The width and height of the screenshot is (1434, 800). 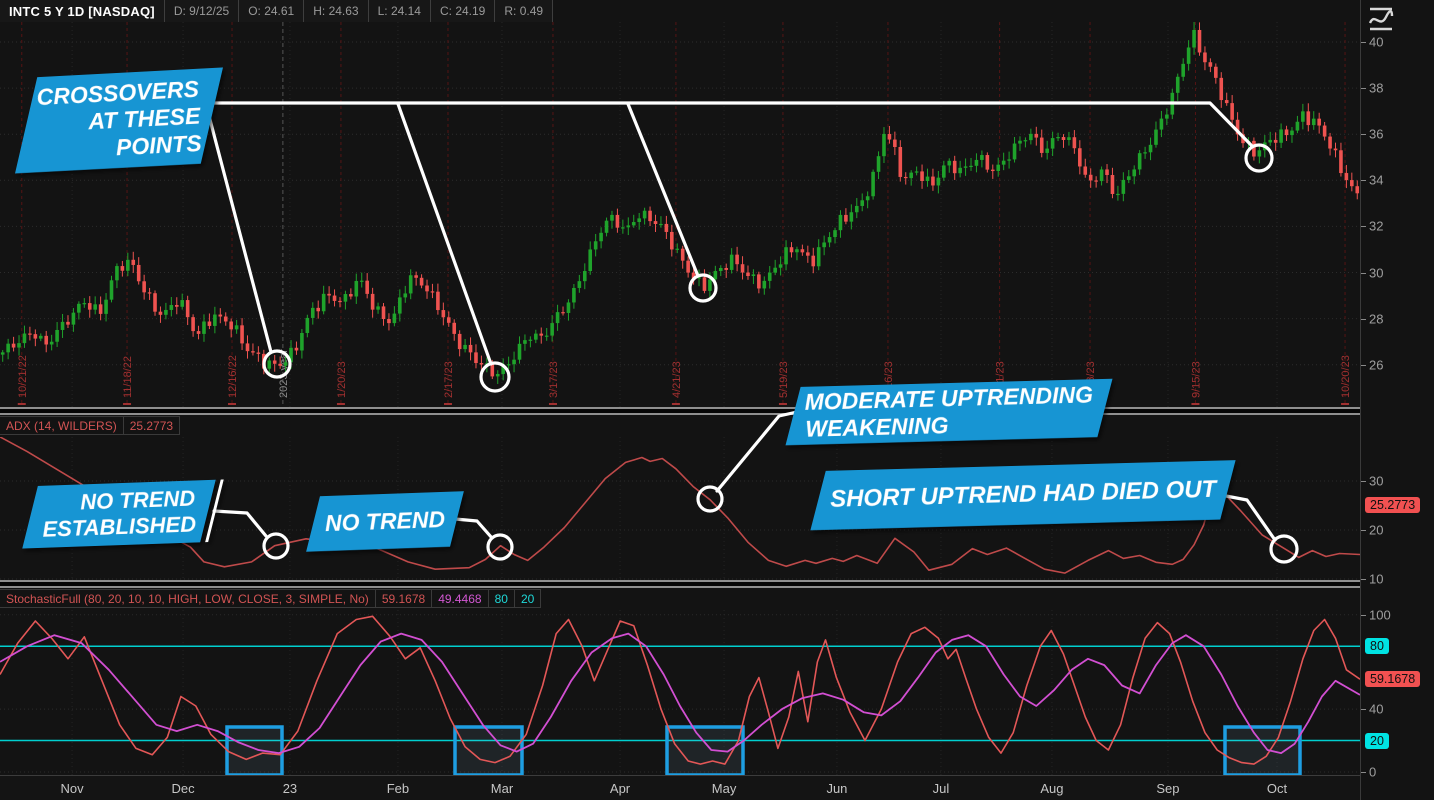 I want to click on axis-tick-label: 10, so click(x=1376, y=579).